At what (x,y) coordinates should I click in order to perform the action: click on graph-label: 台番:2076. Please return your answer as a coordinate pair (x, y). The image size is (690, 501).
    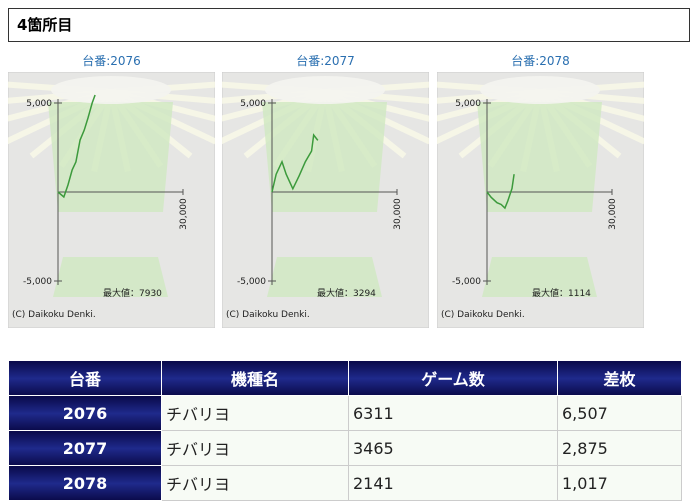
    Looking at the image, I should click on (111, 61).